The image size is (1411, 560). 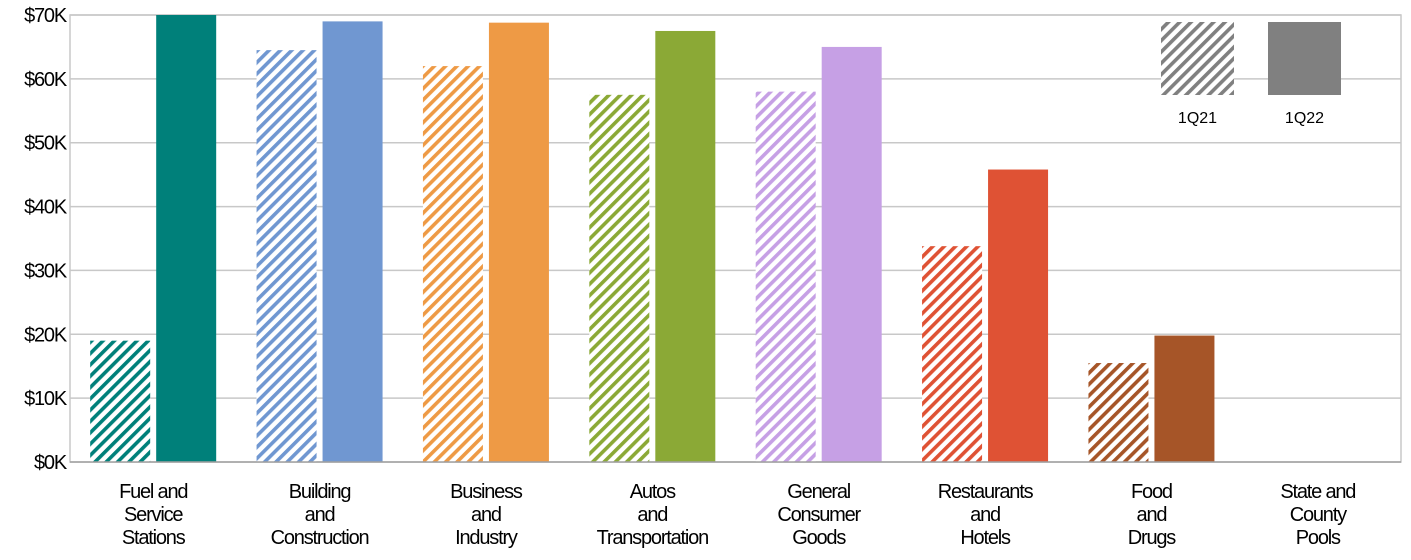 I want to click on y-tick-label: $0K, so click(x=51, y=463).